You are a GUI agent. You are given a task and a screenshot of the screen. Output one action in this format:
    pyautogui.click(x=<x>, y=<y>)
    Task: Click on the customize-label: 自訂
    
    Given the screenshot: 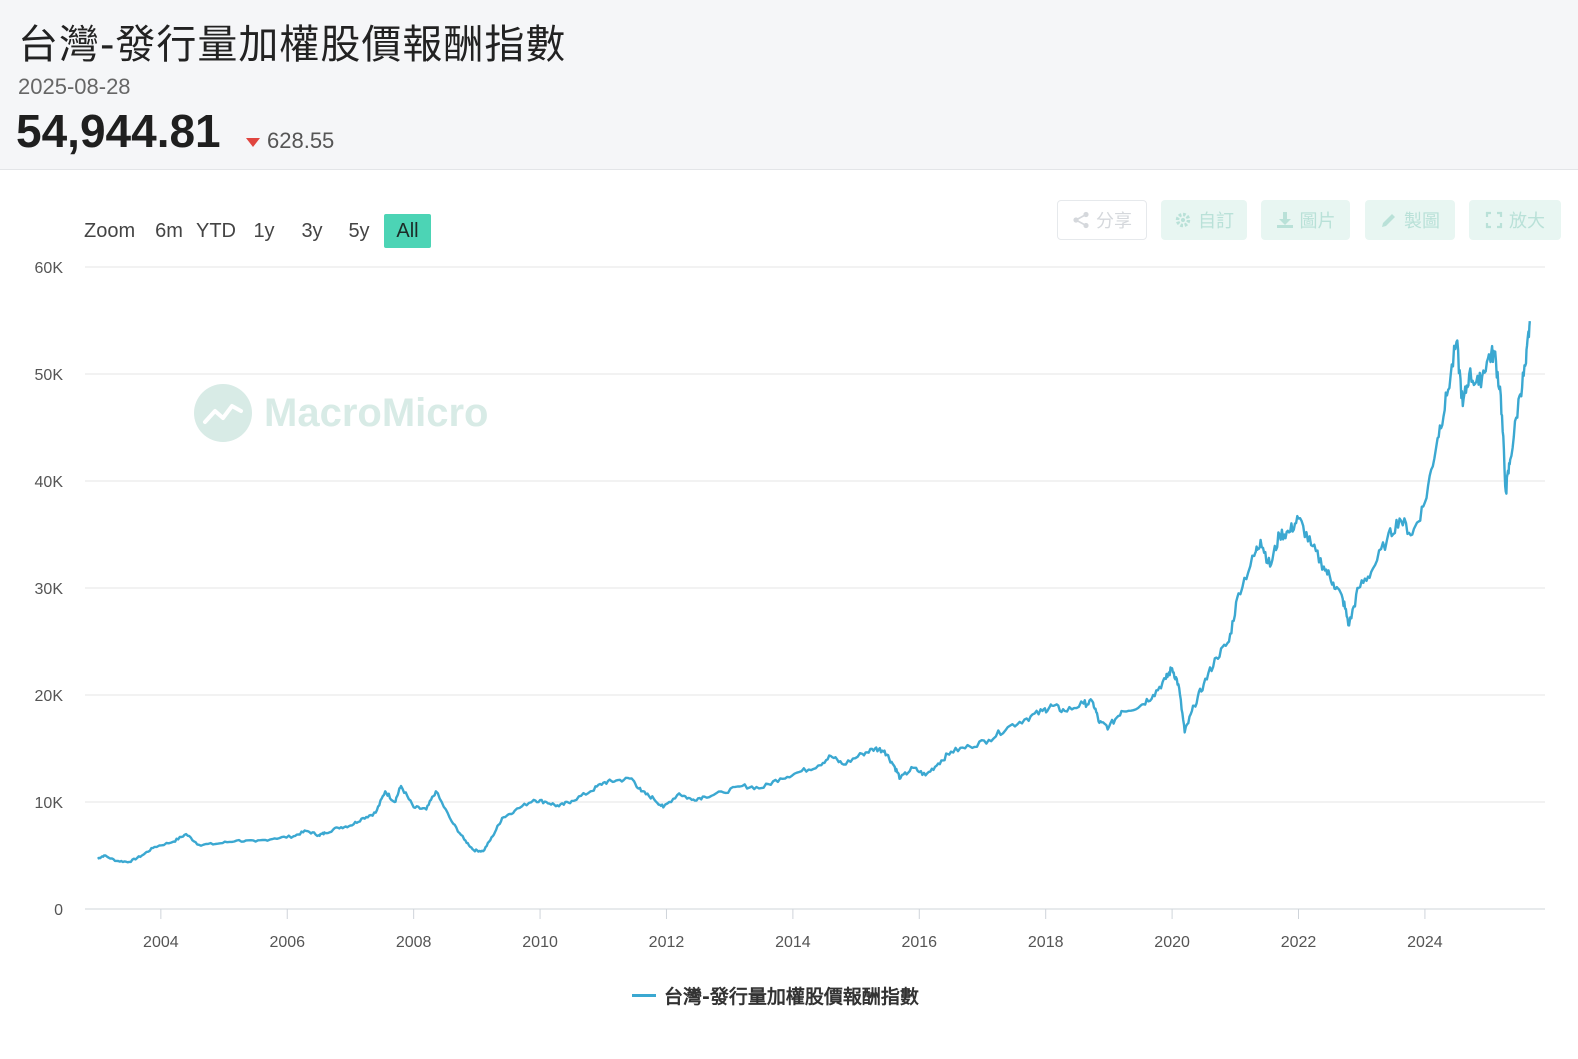 What is the action you would take?
    pyautogui.click(x=1216, y=221)
    